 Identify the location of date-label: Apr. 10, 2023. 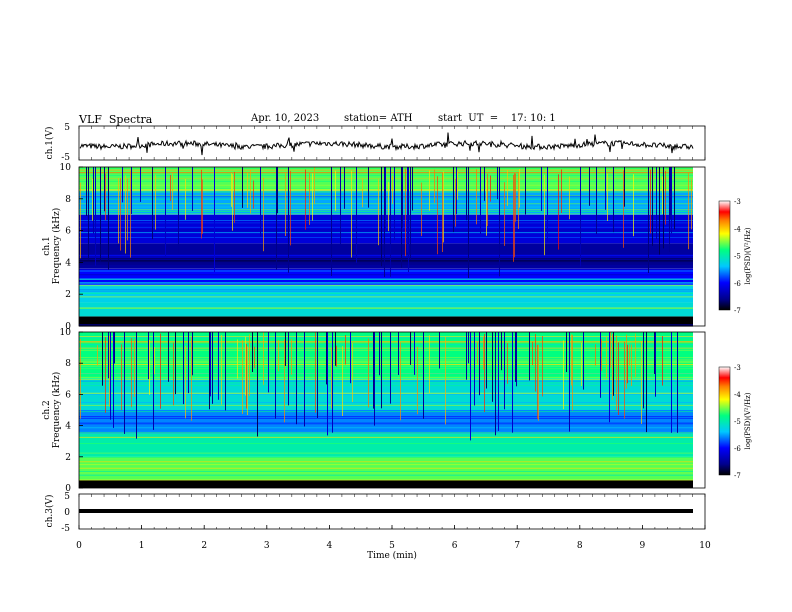
(285, 118).